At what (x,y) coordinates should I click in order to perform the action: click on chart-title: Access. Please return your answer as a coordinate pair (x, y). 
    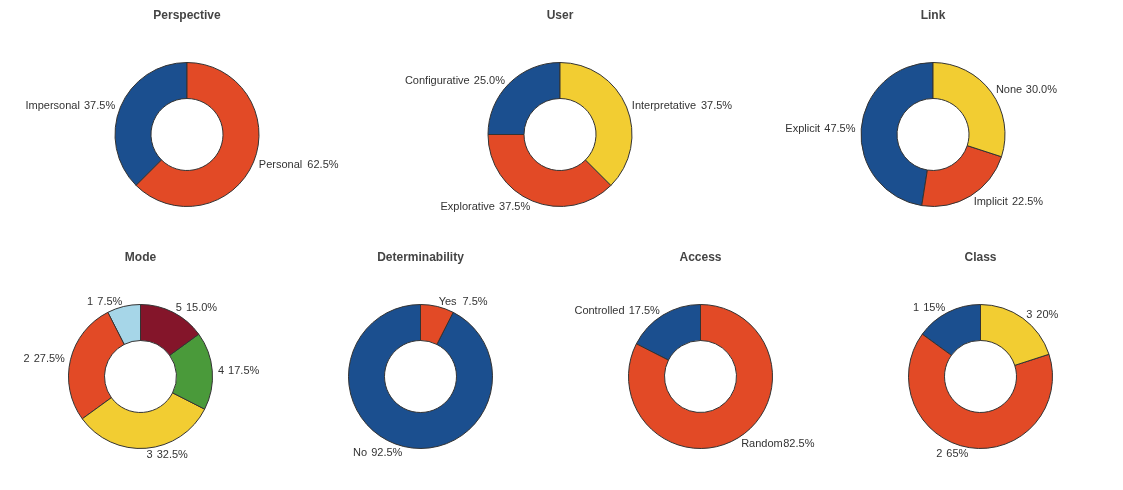
    Looking at the image, I should click on (700, 256).